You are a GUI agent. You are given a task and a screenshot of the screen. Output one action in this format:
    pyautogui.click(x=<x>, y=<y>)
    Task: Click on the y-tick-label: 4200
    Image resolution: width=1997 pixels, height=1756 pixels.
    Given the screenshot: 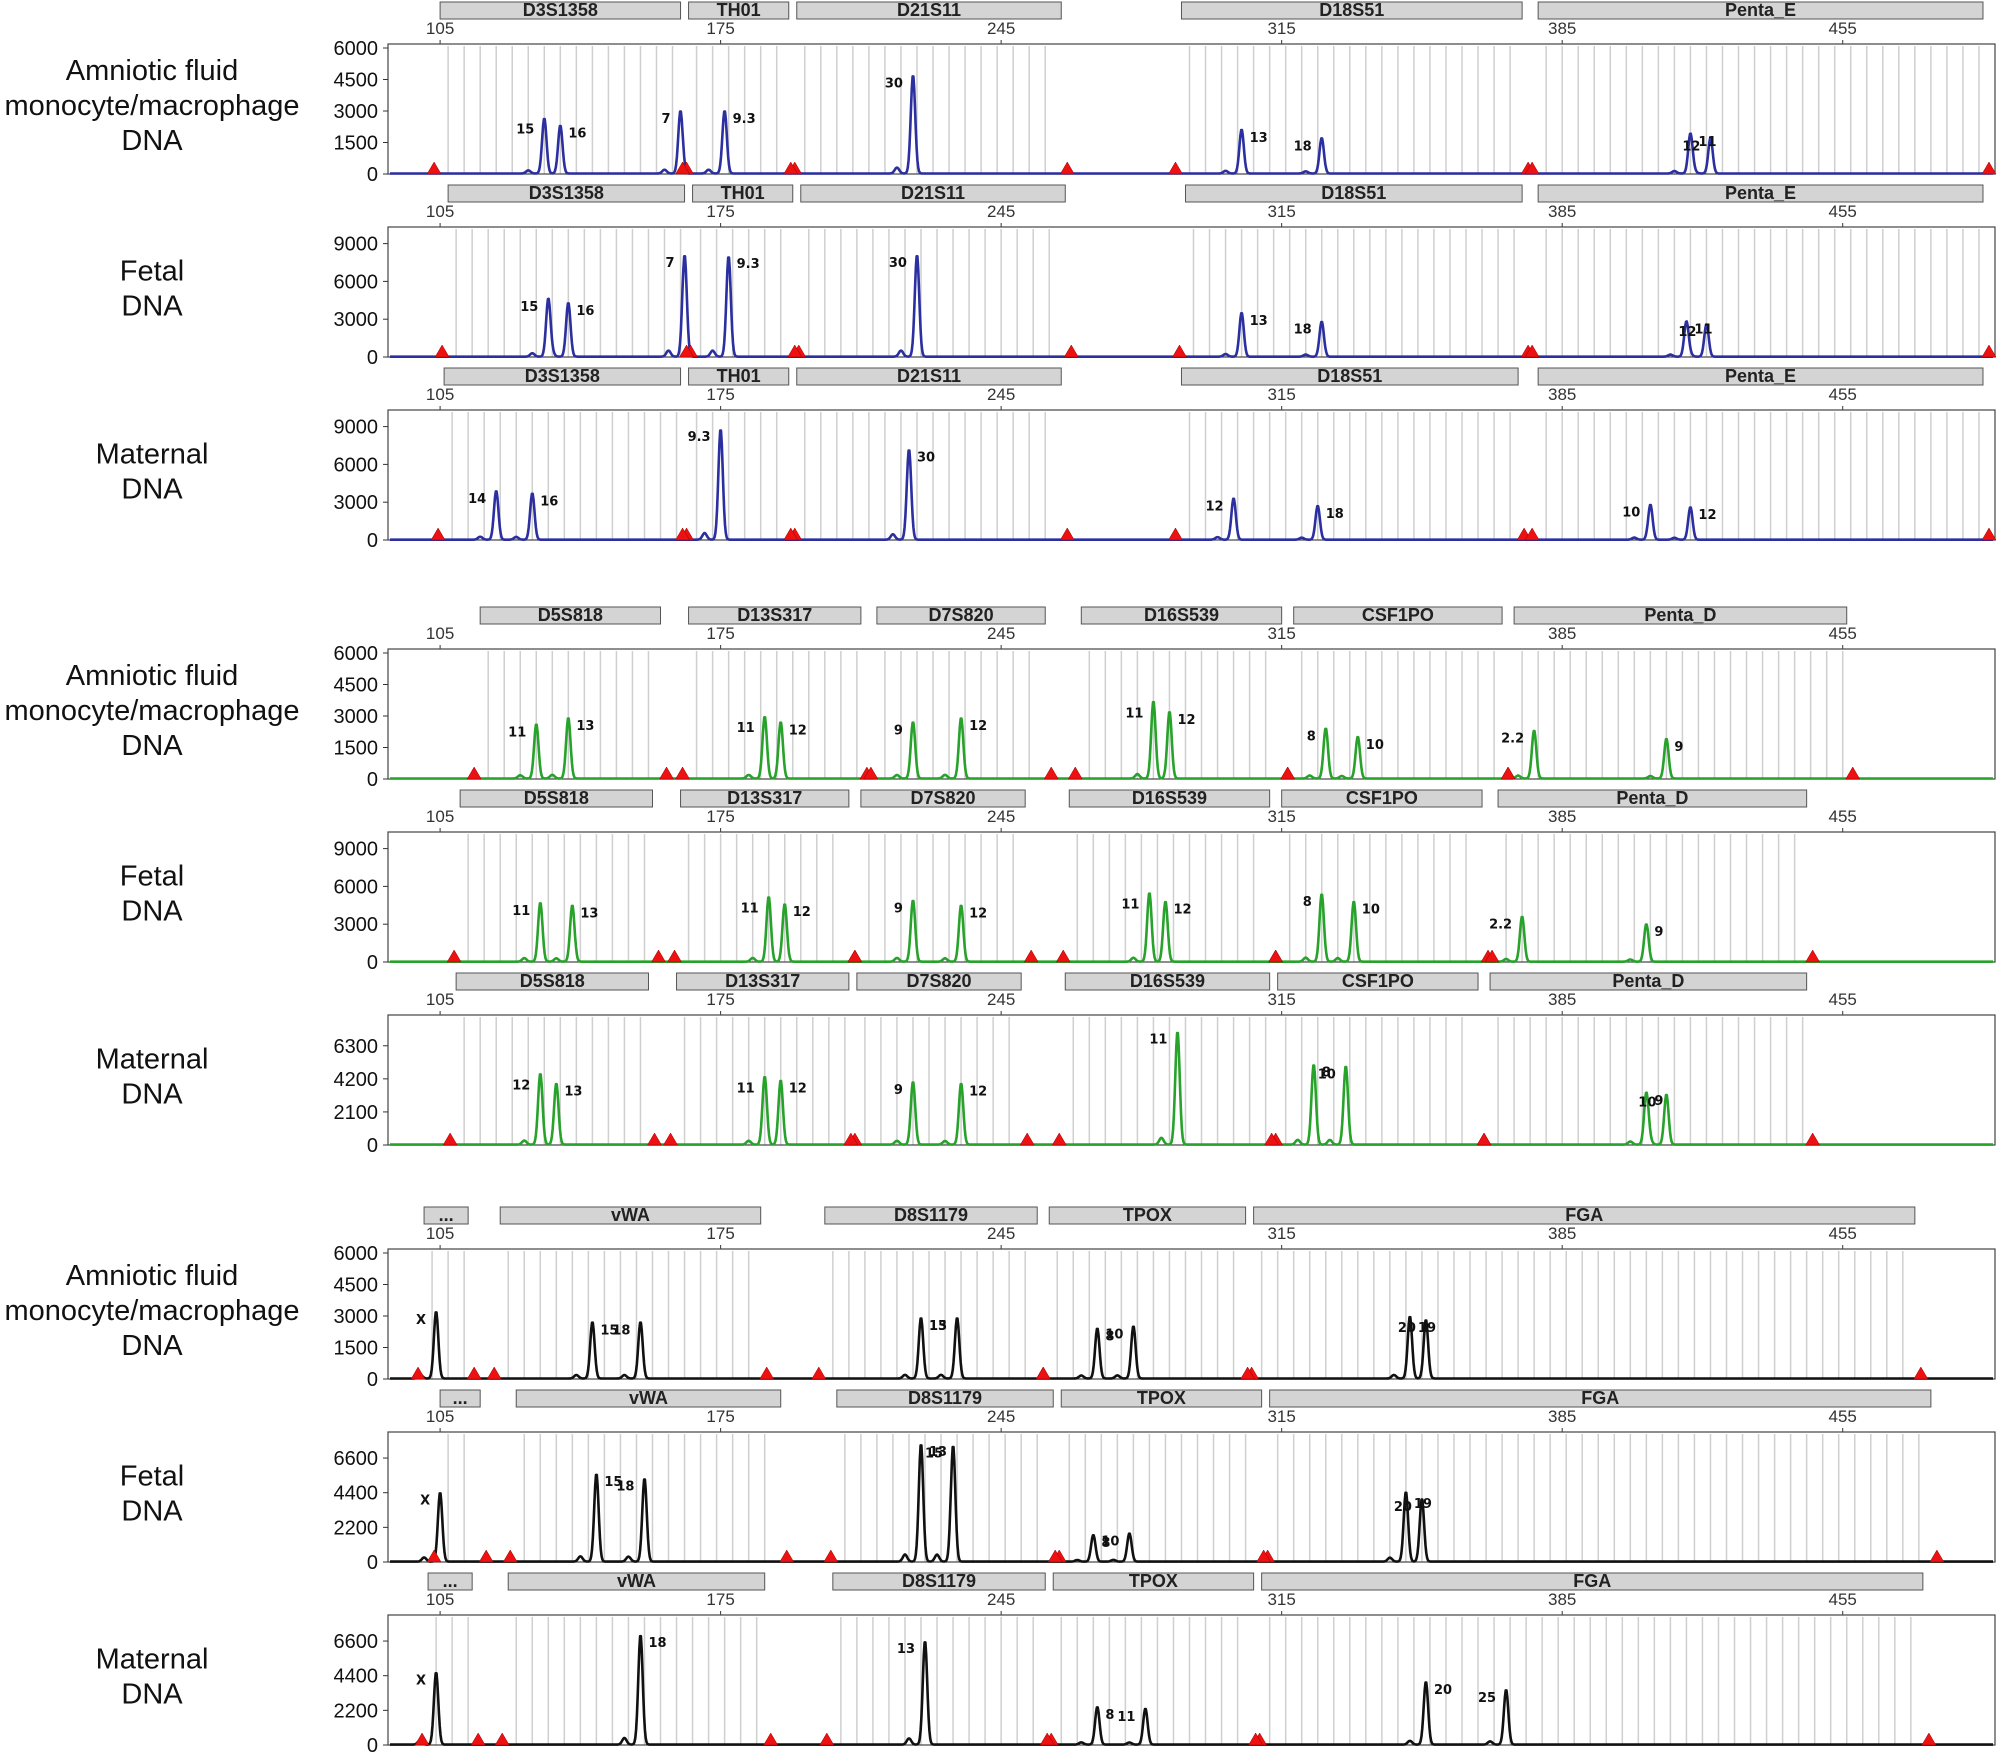 What is the action you would take?
    pyautogui.click(x=356, y=1080)
    